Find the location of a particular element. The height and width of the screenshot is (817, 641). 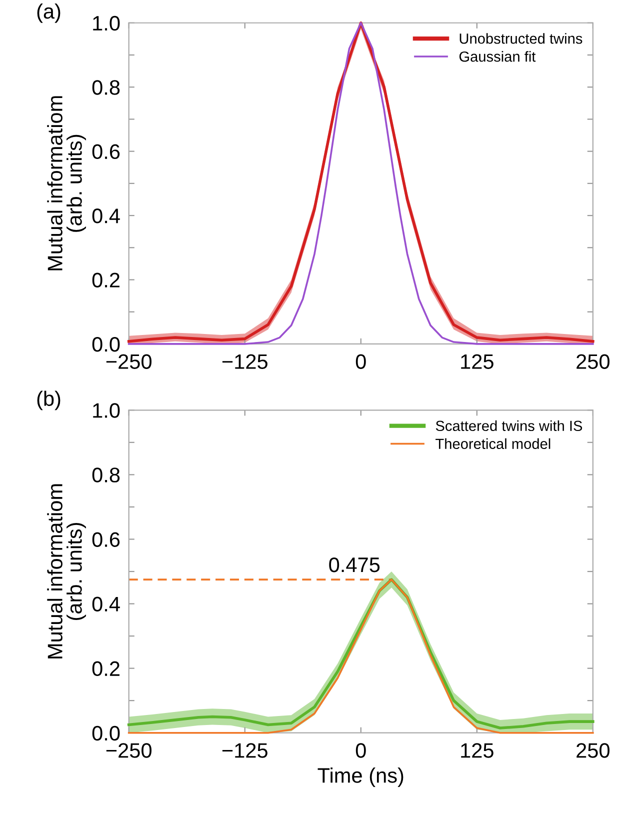

legend-label: Theoretical model is located at coordinates (493, 444).